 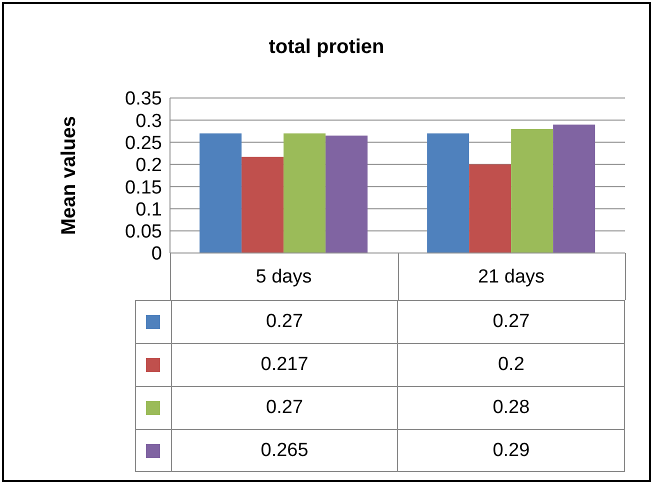 I want to click on data-label: 0.217, so click(x=285, y=365).